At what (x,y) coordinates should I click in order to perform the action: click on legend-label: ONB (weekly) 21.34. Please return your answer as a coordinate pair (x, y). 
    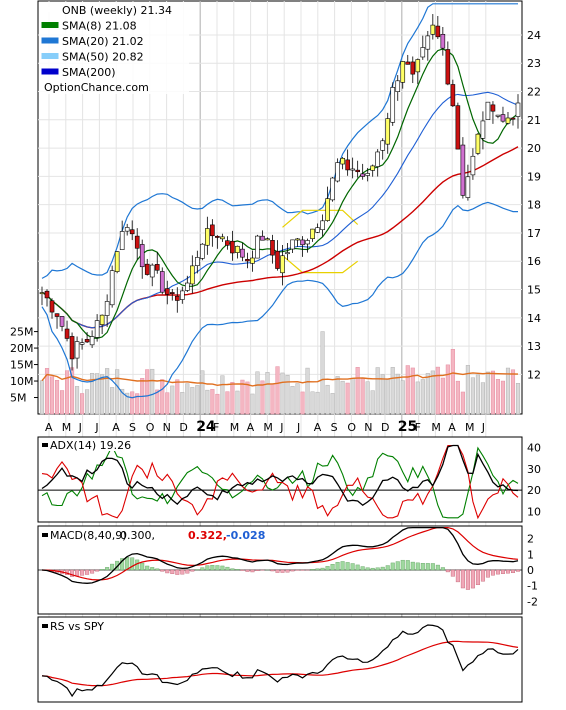
    Looking at the image, I should click on (117, 10).